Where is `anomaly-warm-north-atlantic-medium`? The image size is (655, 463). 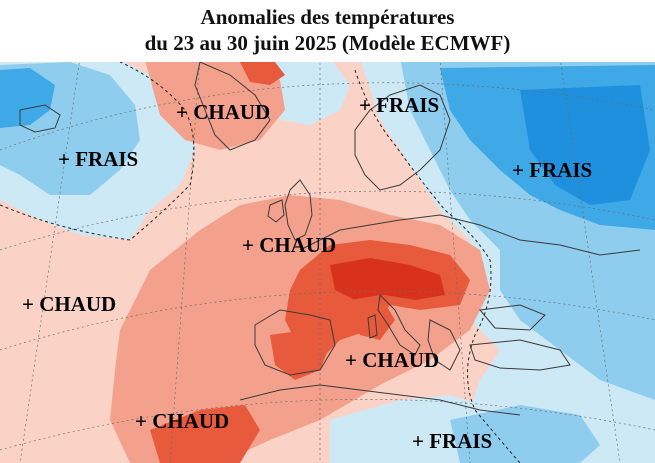 anomaly-warm-north-atlantic-medium is located at coordinates (215, 105).